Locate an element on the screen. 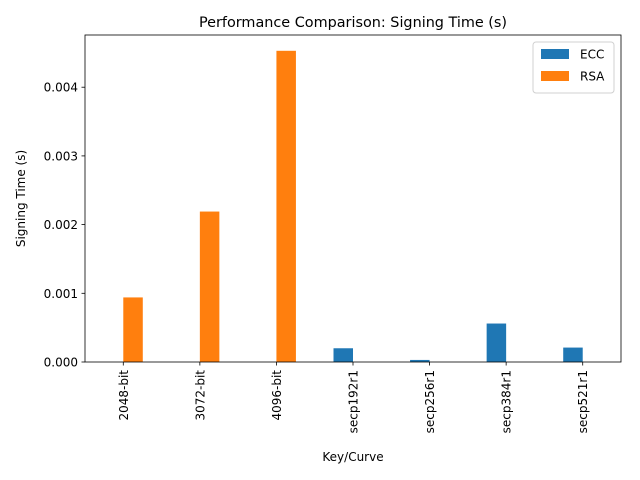 This screenshot has width=640, height=480. y-axis-label: Signing Time (s) is located at coordinates (21, 198).